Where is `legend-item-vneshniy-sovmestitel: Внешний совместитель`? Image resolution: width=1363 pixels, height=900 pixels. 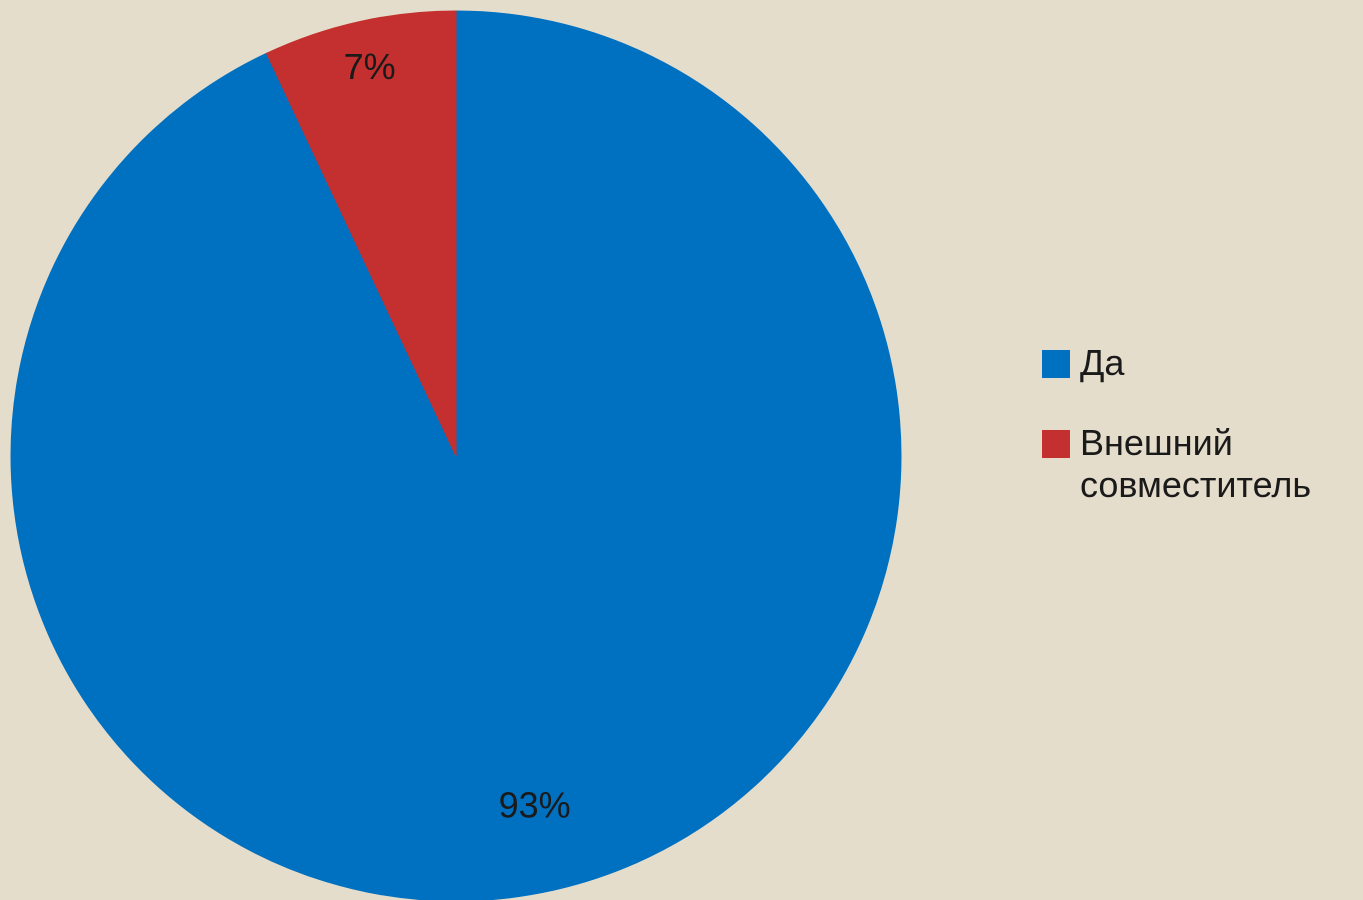 legend-item-vneshniy-sovmestitel: Внешний совместитель is located at coordinates (1202, 464).